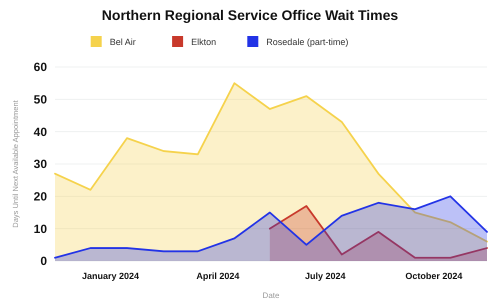 This screenshot has width=500, height=306. I want to click on y-tick-label: 60, so click(41, 67).